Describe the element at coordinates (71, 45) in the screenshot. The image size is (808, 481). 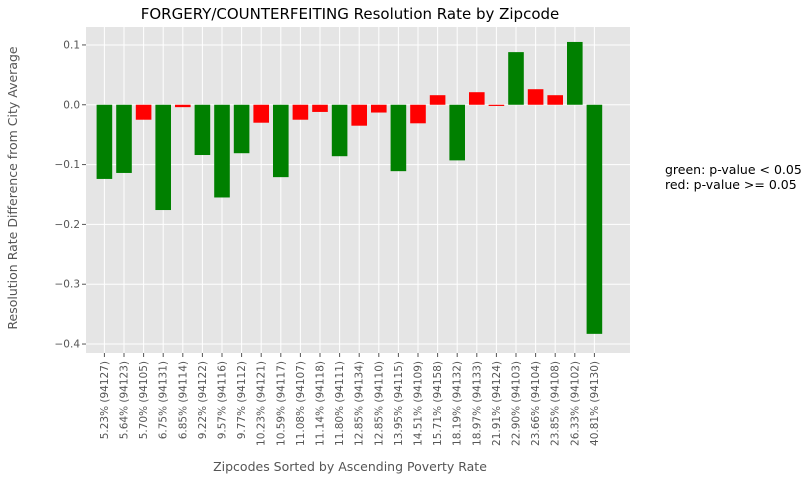
I see `y-tick-label: 0.1` at that location.